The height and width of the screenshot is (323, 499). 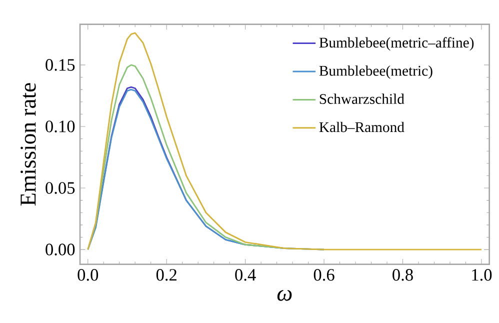 I want to click on x-tick-label: 0.6, so click(x=324, y=275).